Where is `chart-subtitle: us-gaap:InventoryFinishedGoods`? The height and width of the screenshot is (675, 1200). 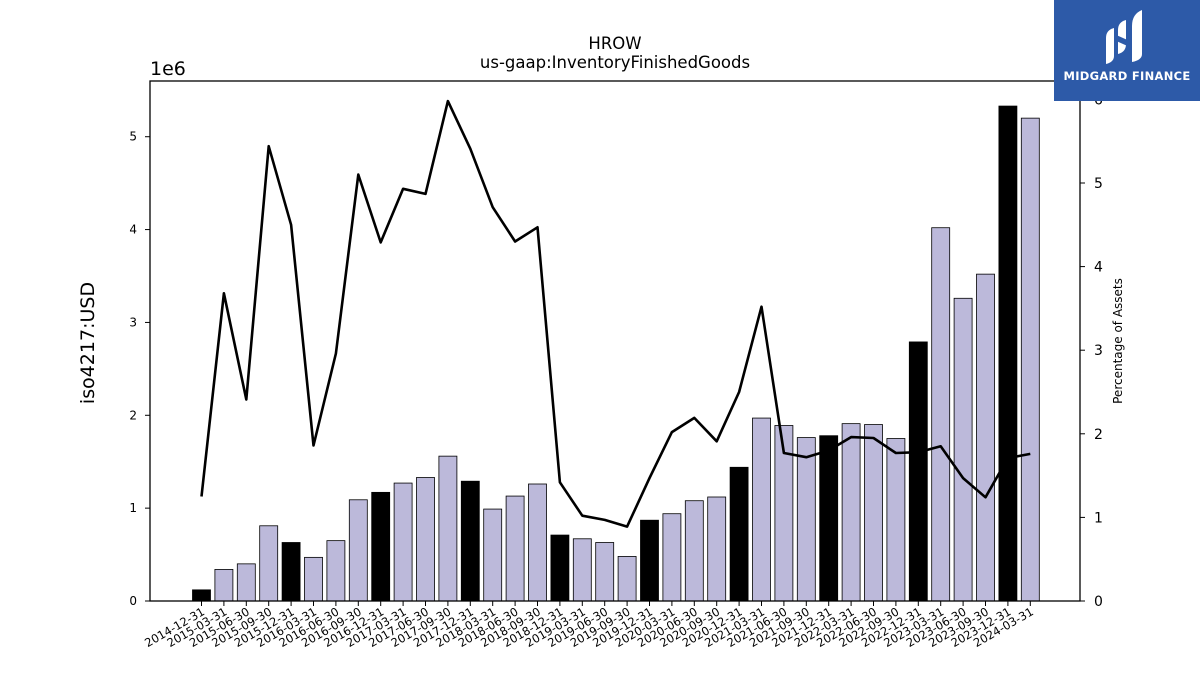
chart-subtitle: us-gaap:InventoryFinishedGoods is located at coordinates (615, 62).